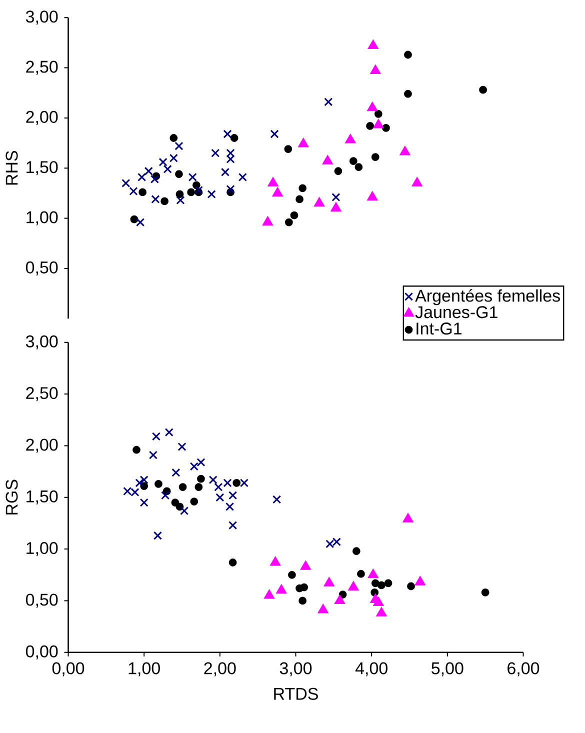 The width and height of the screenshot is (585, 733). I want to click on y-tick-label: 3,00, so click(42, 17).